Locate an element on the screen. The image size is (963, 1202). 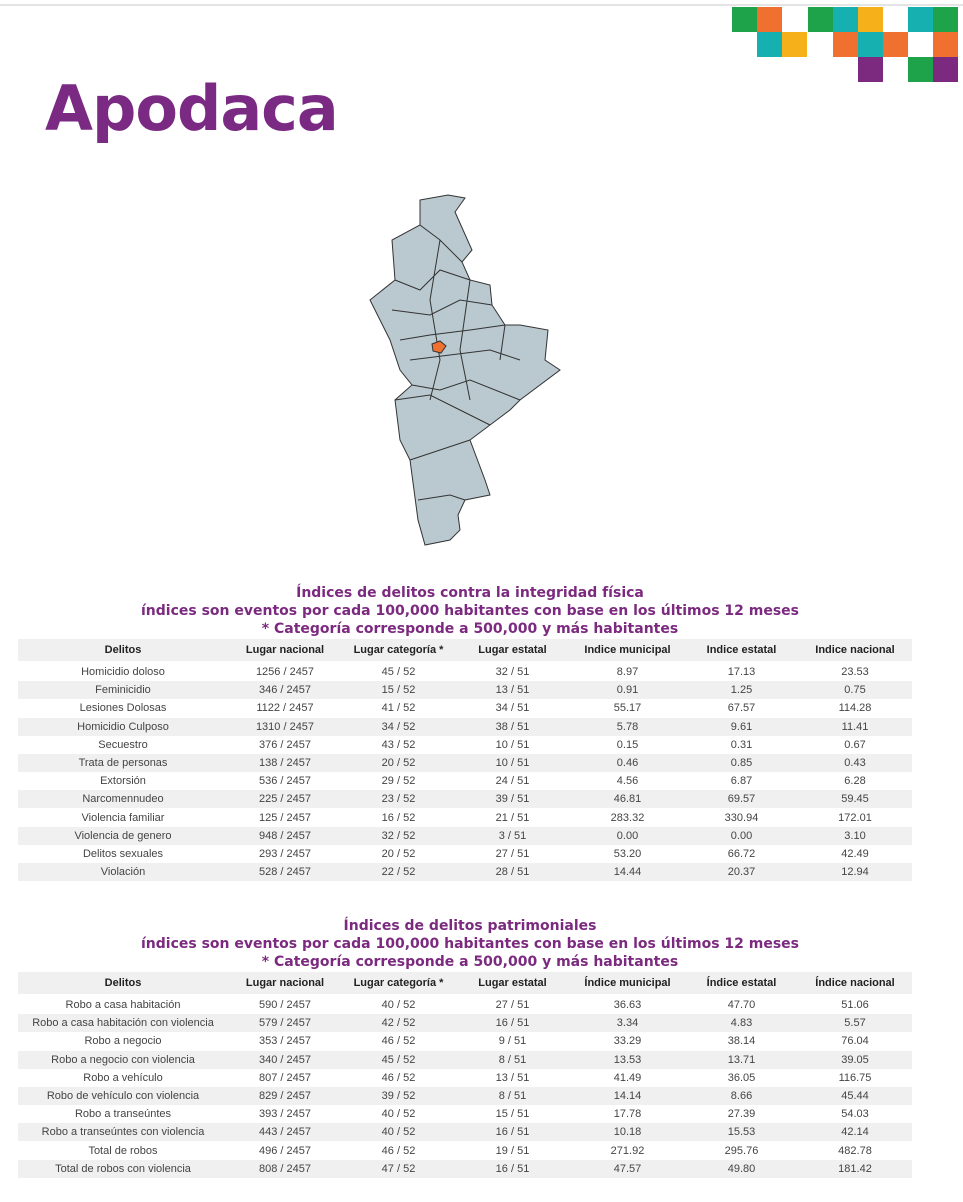
header-cell: Indice municipal is located at coordinates (627, 650).